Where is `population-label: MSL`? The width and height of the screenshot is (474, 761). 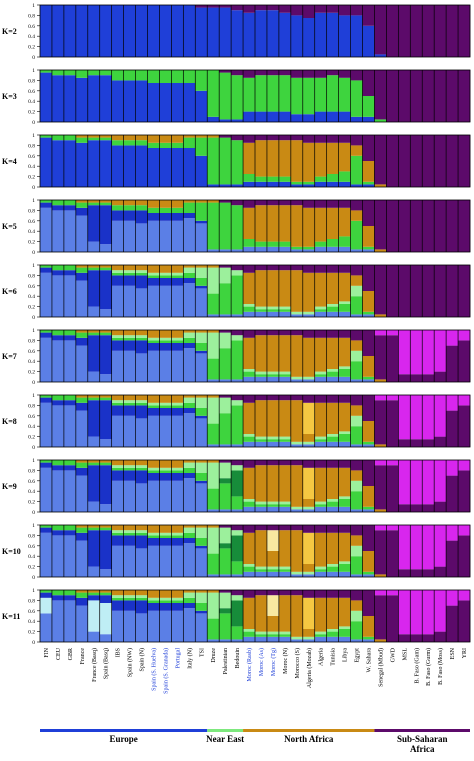 population-label: MSL is located at coordinates (405, 654).